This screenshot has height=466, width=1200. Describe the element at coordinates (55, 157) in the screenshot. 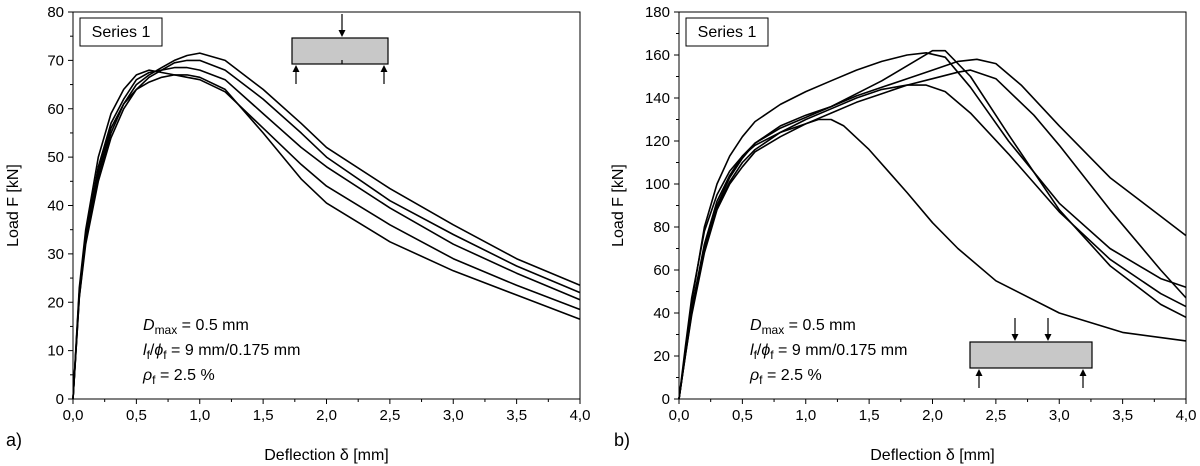

I see `y-tick-label: 50` at that location.